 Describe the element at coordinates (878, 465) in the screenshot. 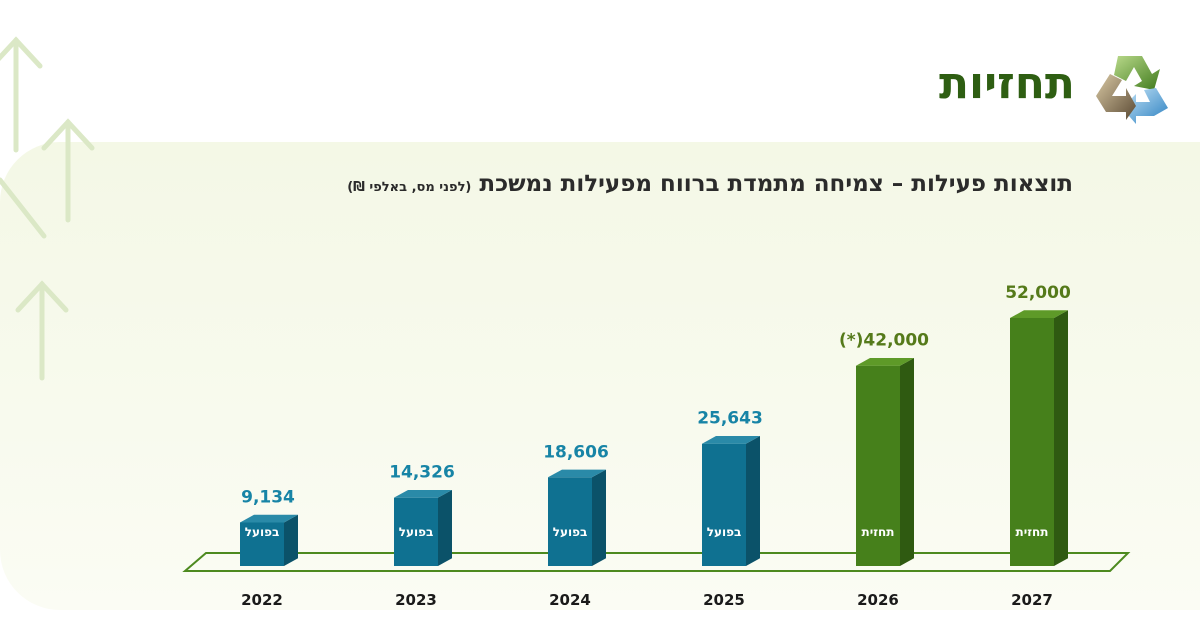

I see `bar-2026` at that location.